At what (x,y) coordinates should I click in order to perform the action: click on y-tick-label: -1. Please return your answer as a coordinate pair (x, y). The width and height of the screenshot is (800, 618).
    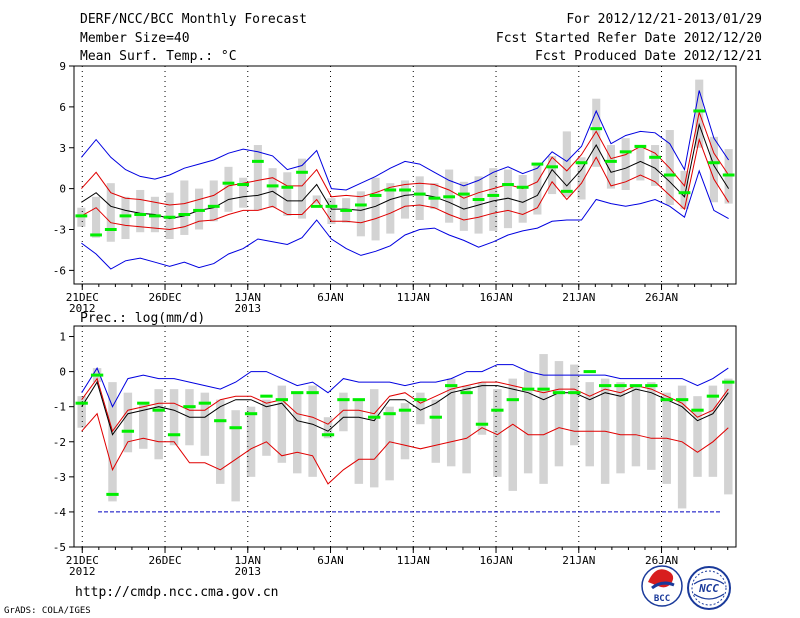
    Looking at the image, I should click on (59, 407).